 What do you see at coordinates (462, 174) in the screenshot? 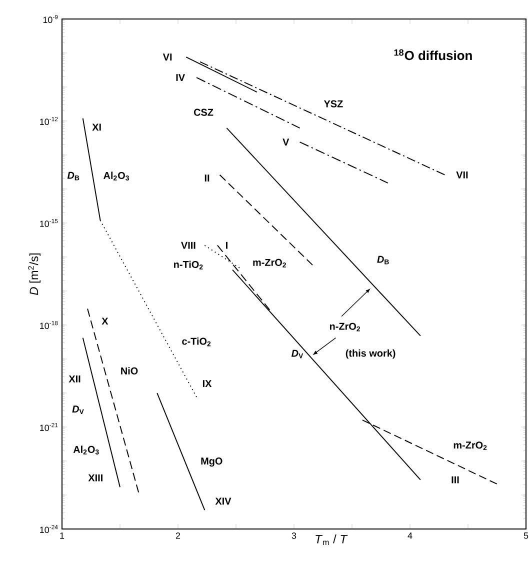
I see `annotation: VII` at bounding box center [462, 174].